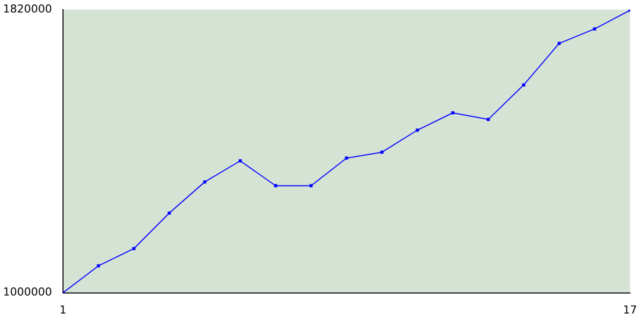  I want to click on y-tick-label: 1820000, so click(27, 9).